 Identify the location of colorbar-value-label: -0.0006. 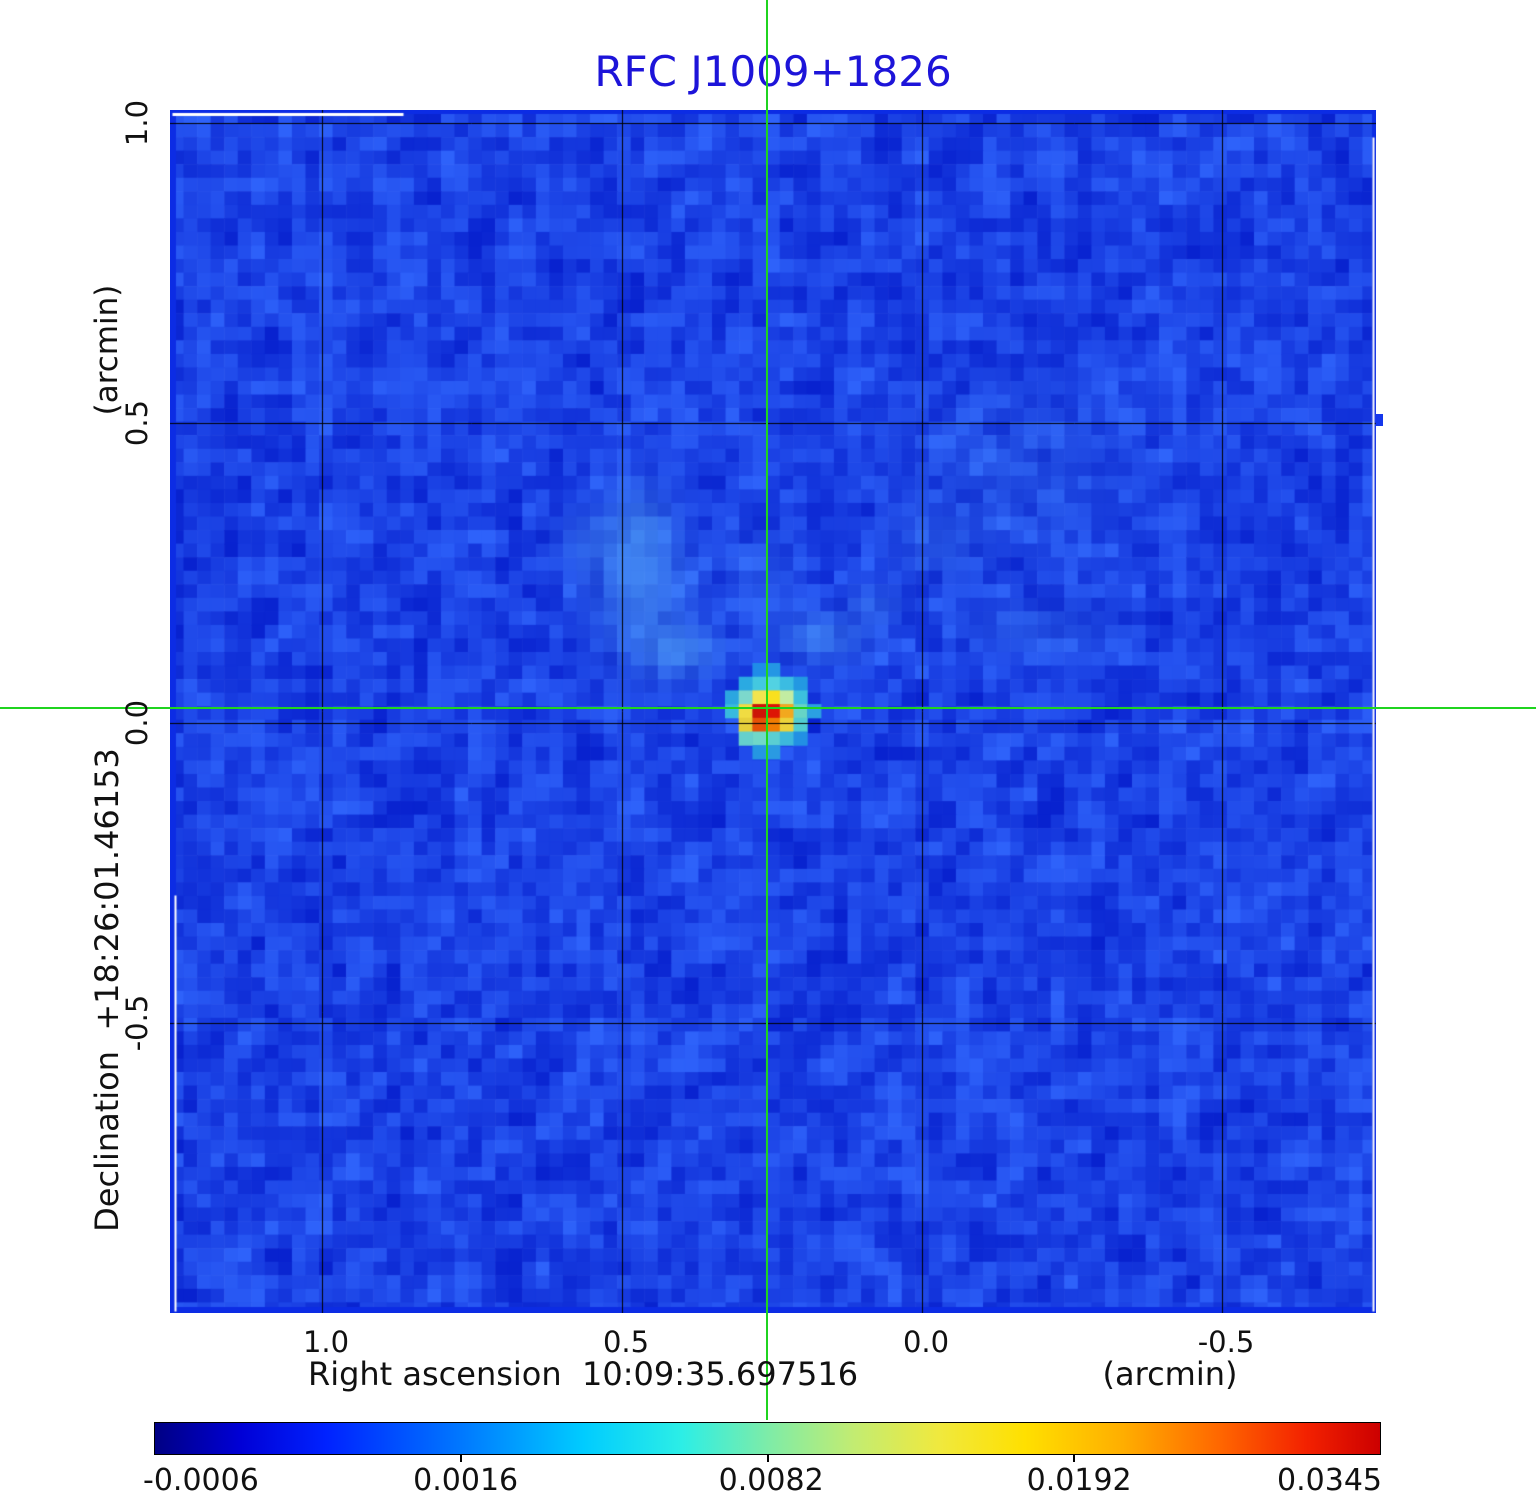
(201, 1480).